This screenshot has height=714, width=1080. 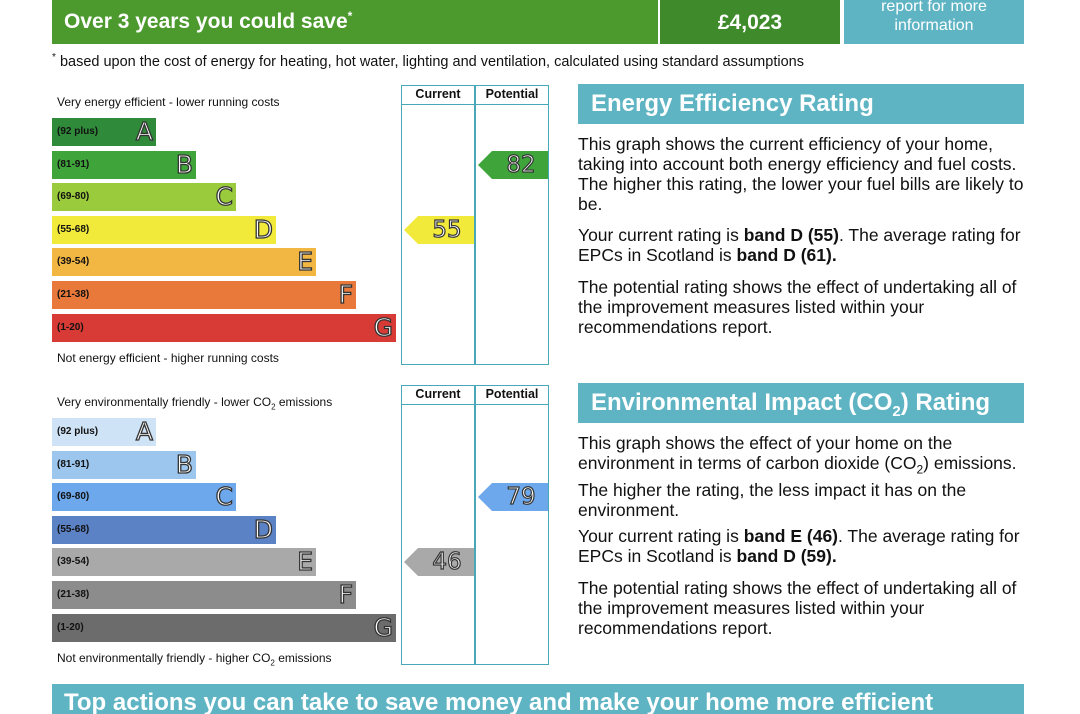 I want to click on environmental-rating-title: Environmental Impact (CO2) Rating, so click(x=801, y=403).